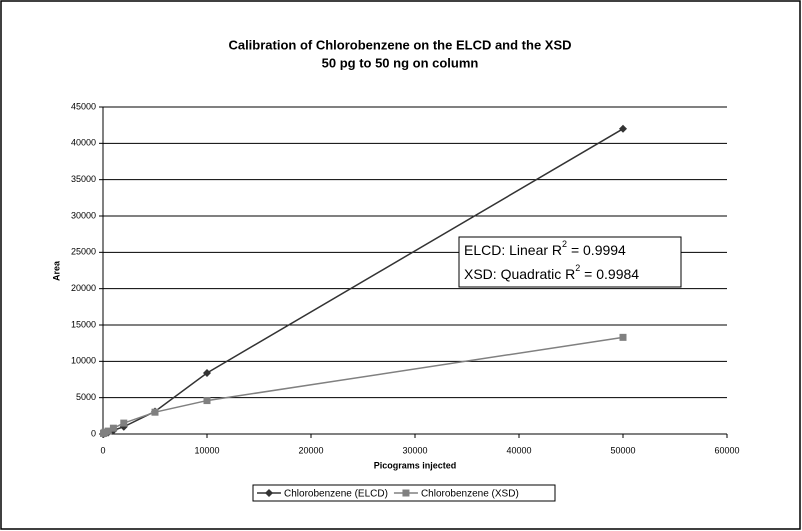  I want to click on annotation-box, so click(570, 262).